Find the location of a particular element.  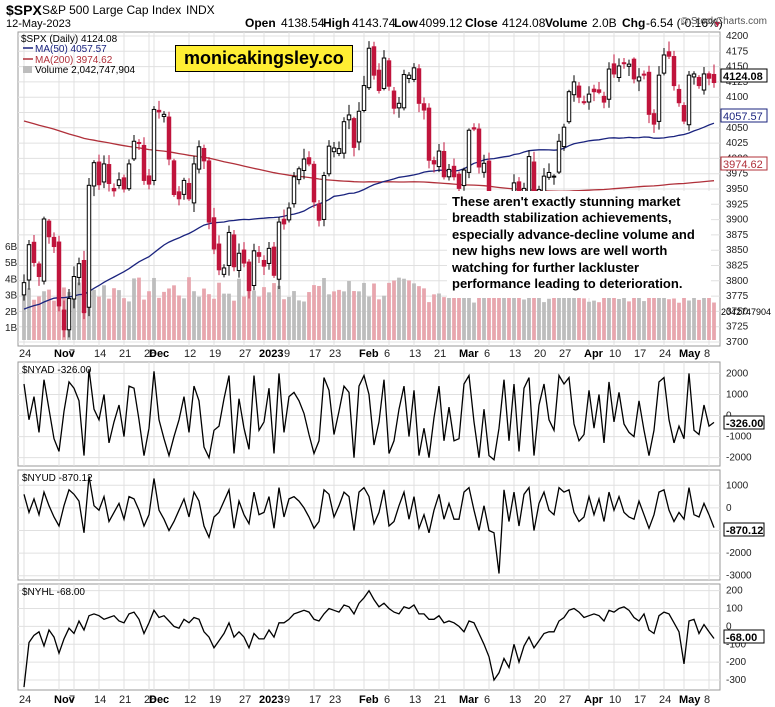

volume-tick-label: 1B is located at coordinates (11, 328).